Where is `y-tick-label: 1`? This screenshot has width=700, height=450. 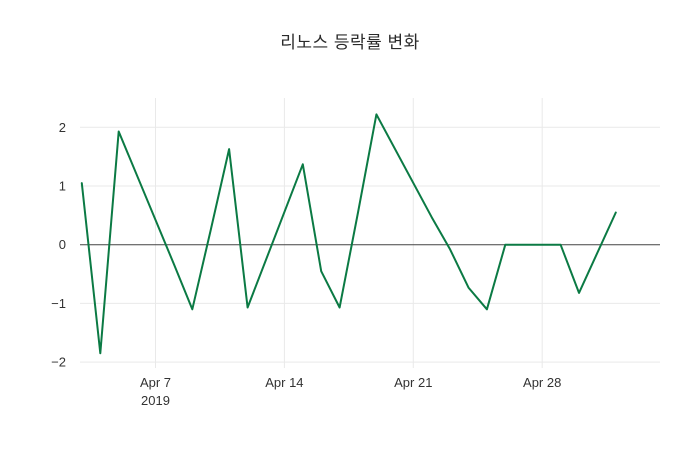
y-tick-label: 1 is located at coordinates (62, 186).